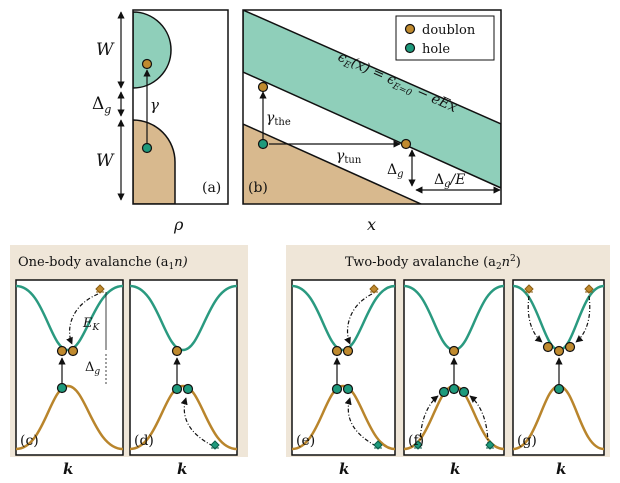 The height and width of the screenshot is (483, 620). I want to click on upper-band-curve, so click(183, 318).